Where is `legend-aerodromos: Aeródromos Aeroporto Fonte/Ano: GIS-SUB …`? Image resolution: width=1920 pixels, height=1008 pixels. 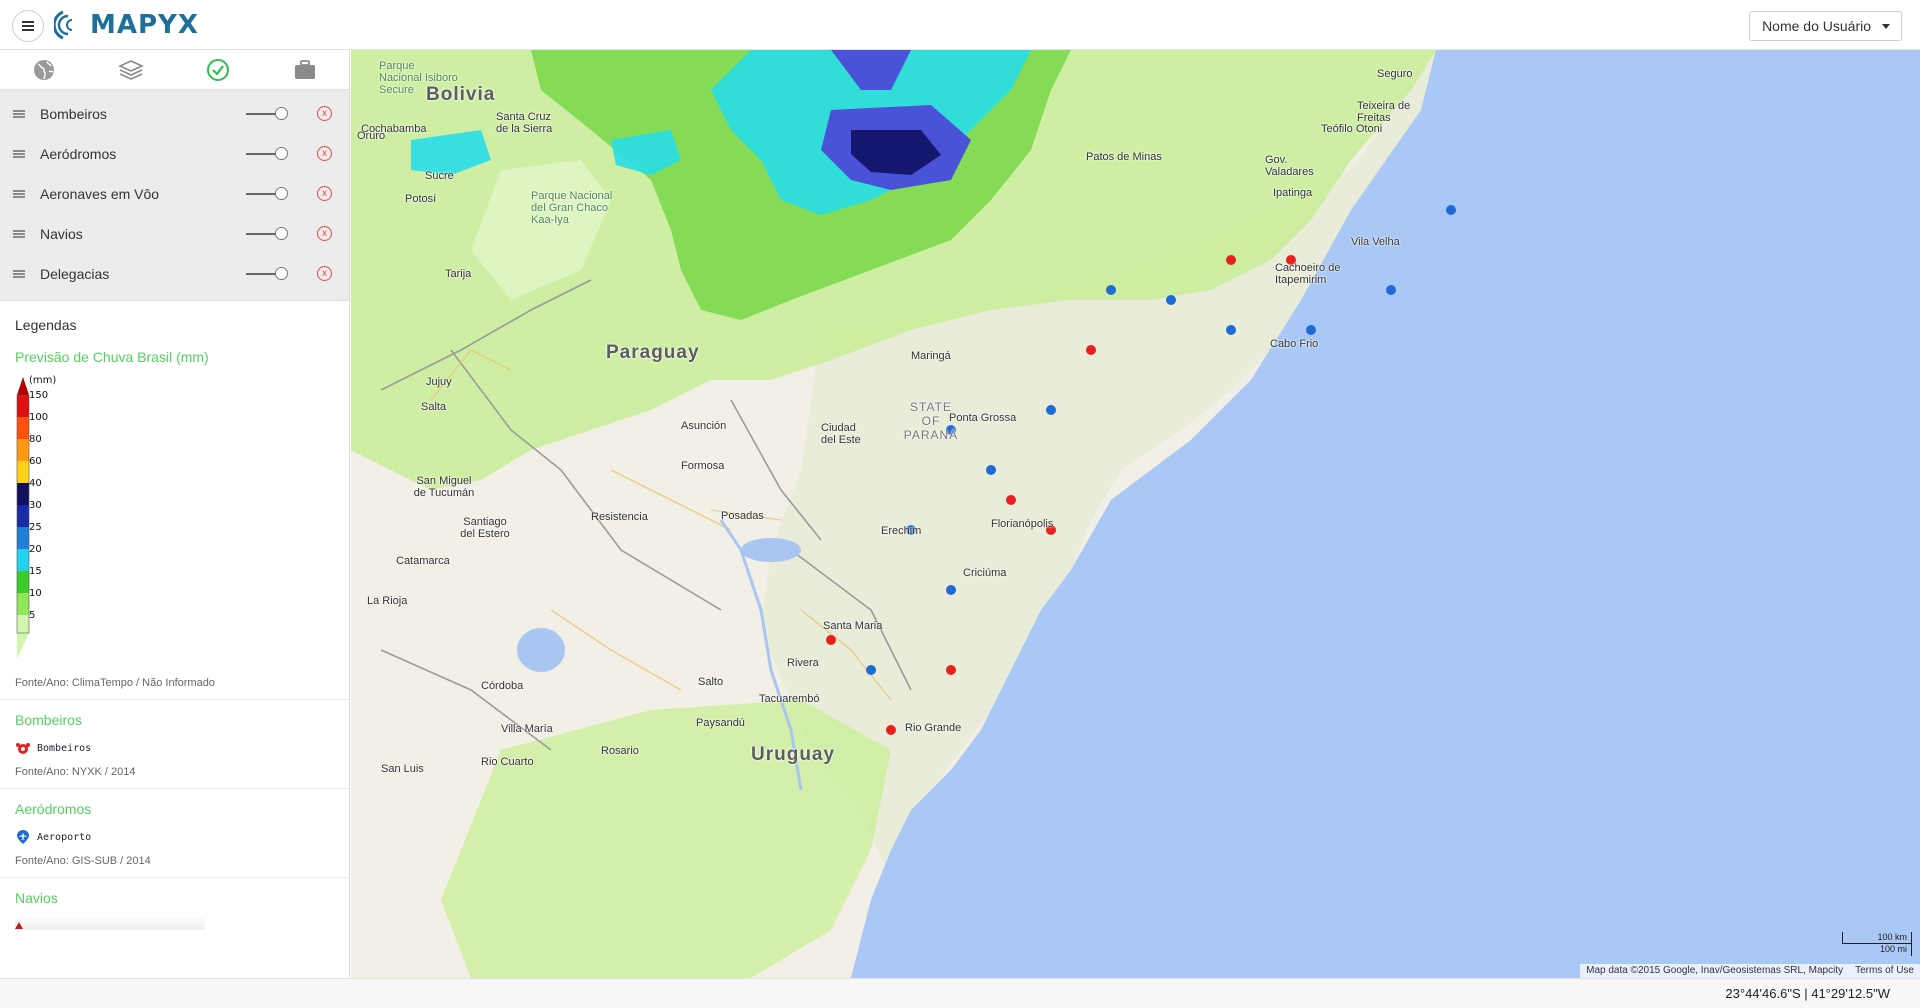 legend-aerodromos: Aeródromos Aeroporto Fonte/Ano: GIS-SUB … is located at coordinates (174, 839).